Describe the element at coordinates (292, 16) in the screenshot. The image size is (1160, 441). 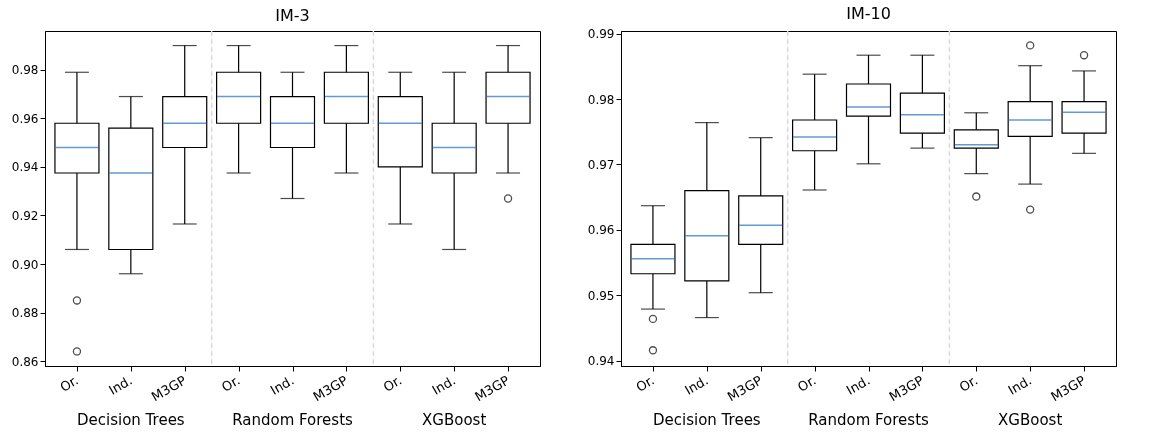
I see `chart-title: IM-3` at that location.